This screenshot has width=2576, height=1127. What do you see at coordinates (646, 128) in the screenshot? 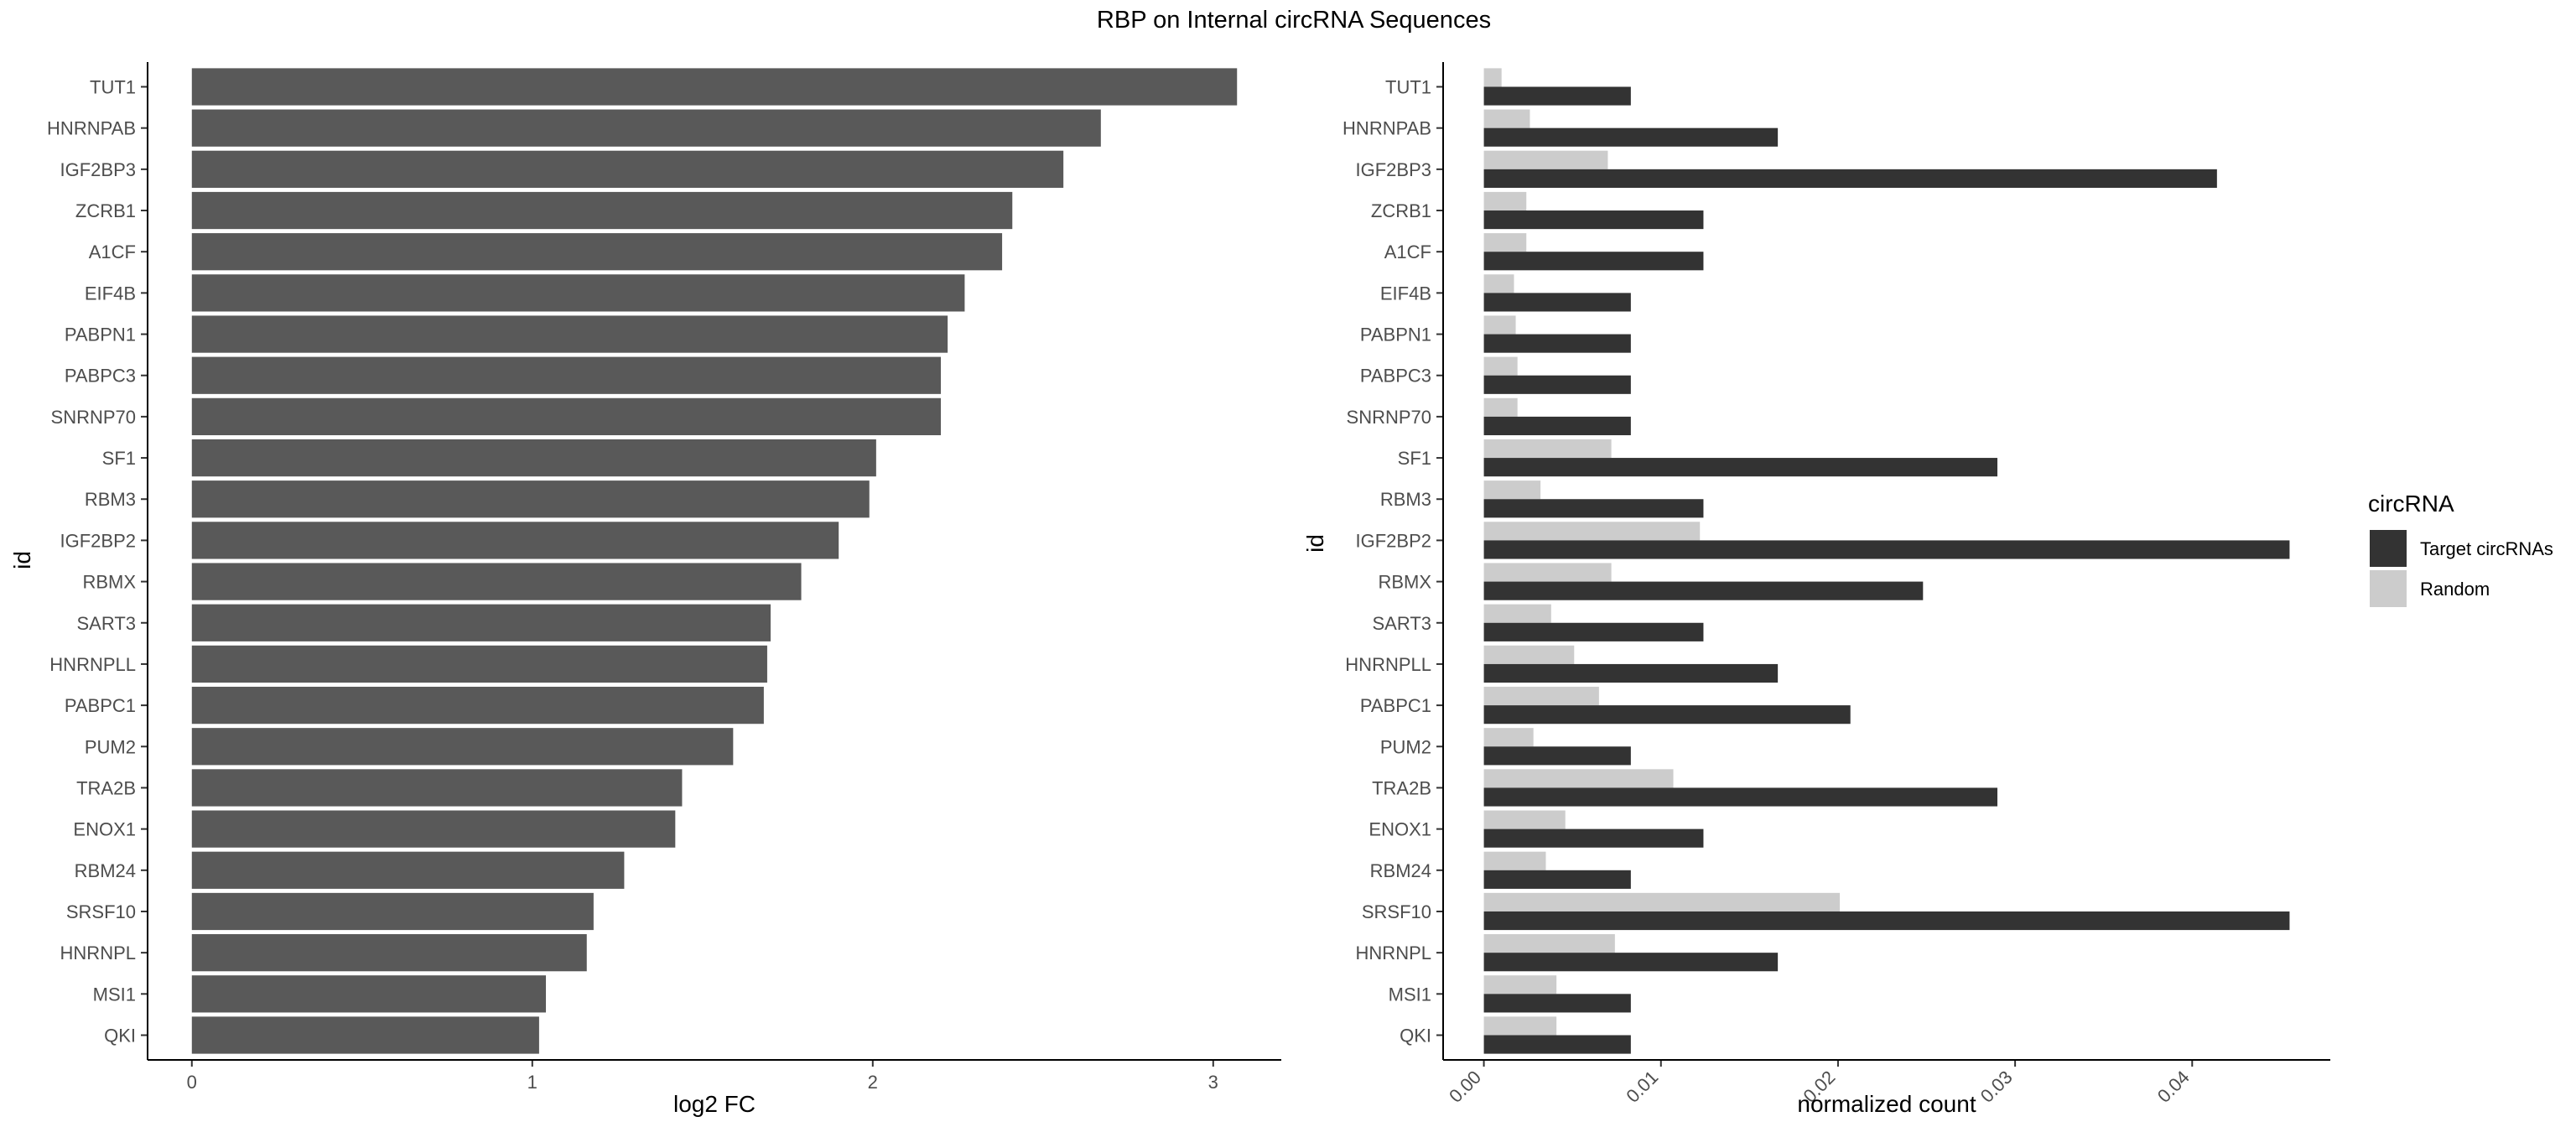
I see `log2fc-bar-hnrnpab` at bounding box center [646, 128].